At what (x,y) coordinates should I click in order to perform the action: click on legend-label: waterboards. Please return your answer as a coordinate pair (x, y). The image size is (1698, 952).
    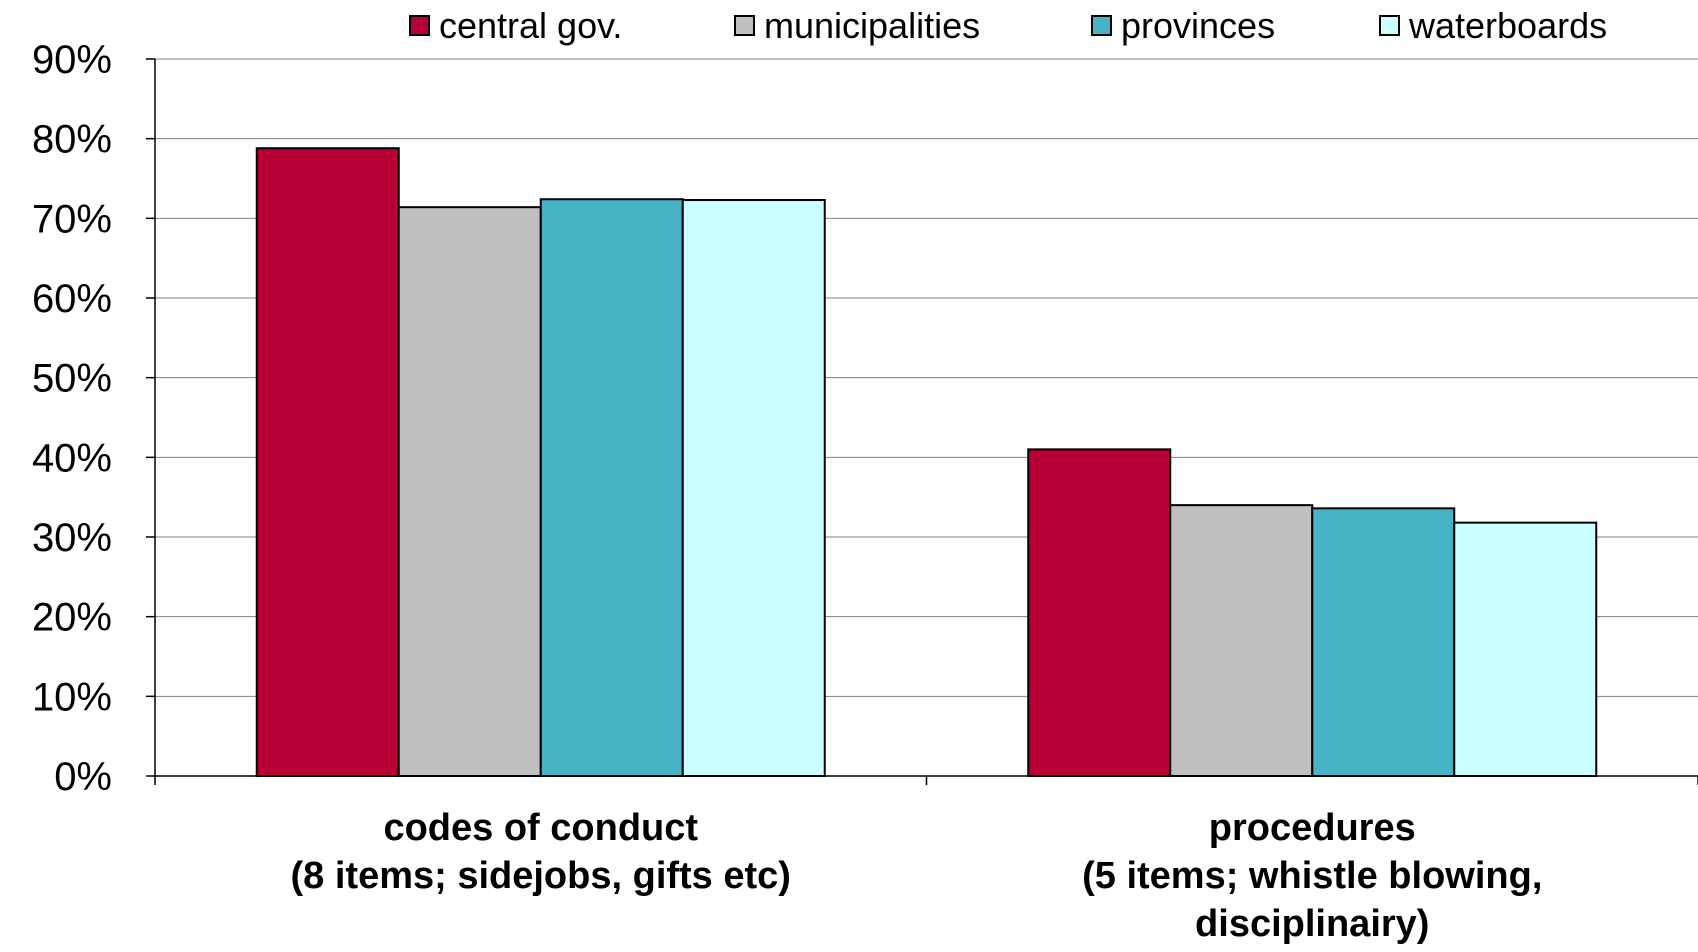
    Looking at the image, I should click on (1507, 25).